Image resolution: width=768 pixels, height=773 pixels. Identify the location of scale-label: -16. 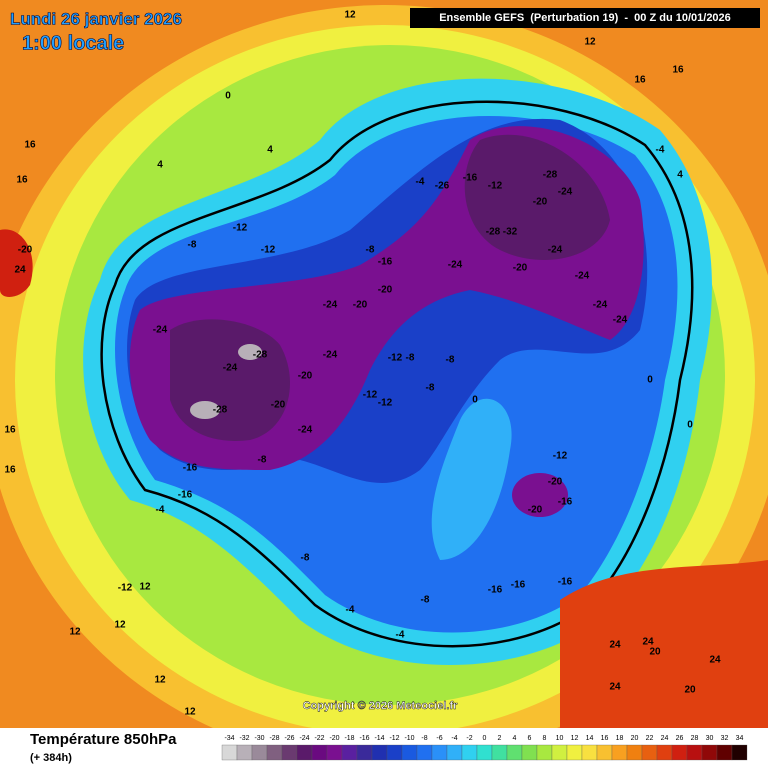
(364, 738).